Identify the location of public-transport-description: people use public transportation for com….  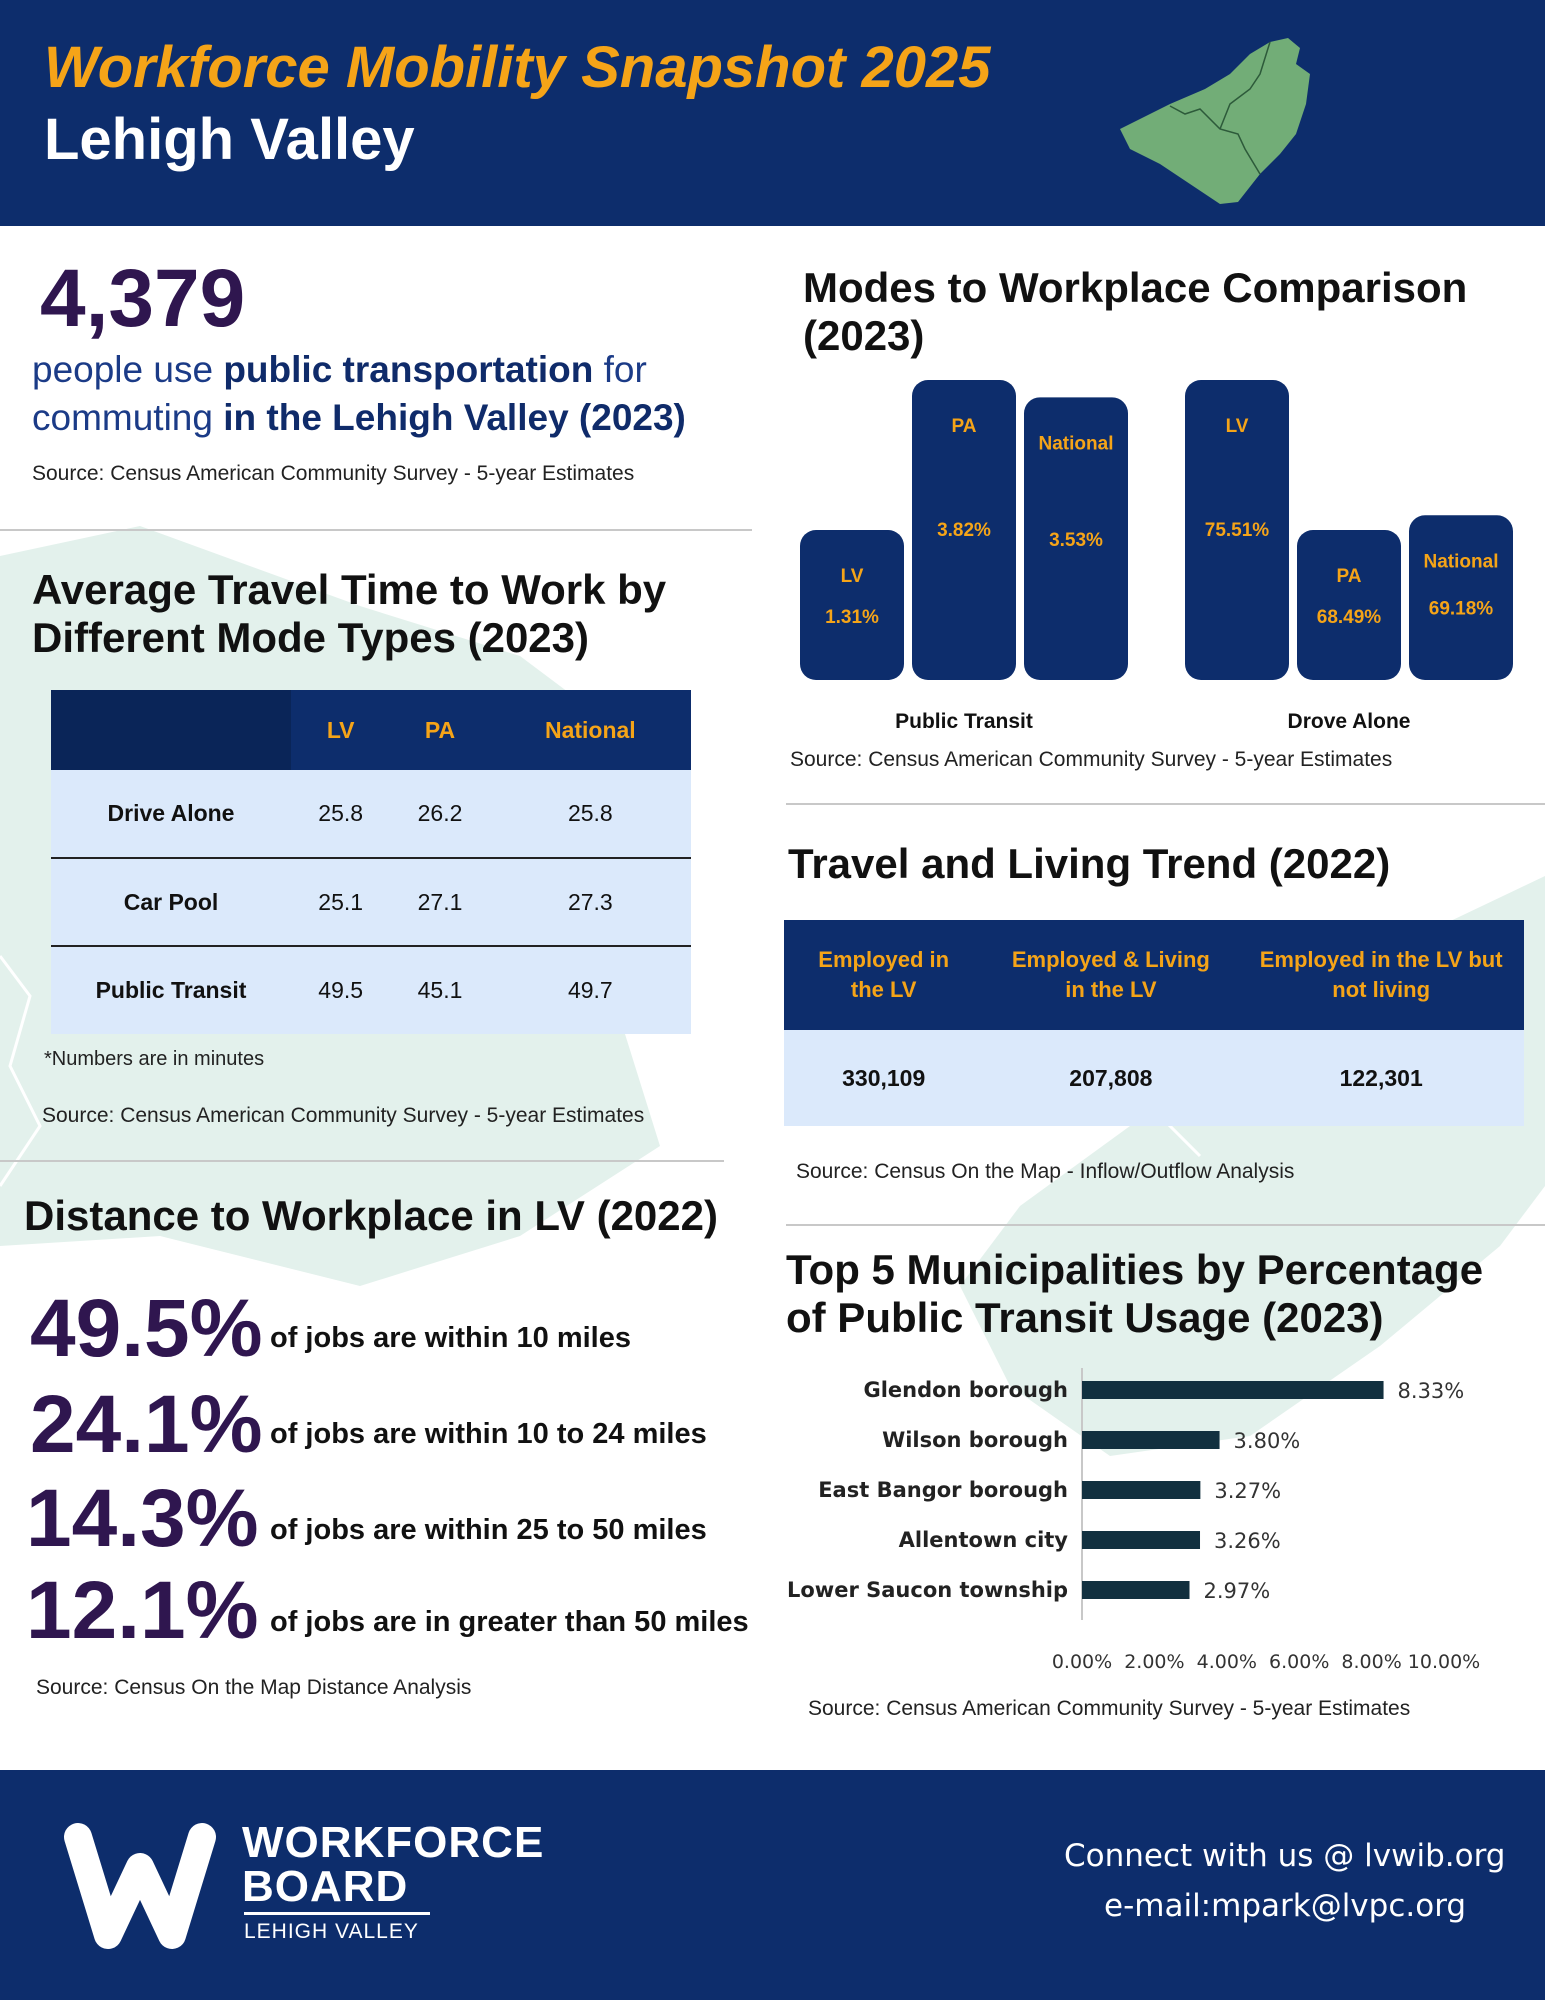
(359, 393).